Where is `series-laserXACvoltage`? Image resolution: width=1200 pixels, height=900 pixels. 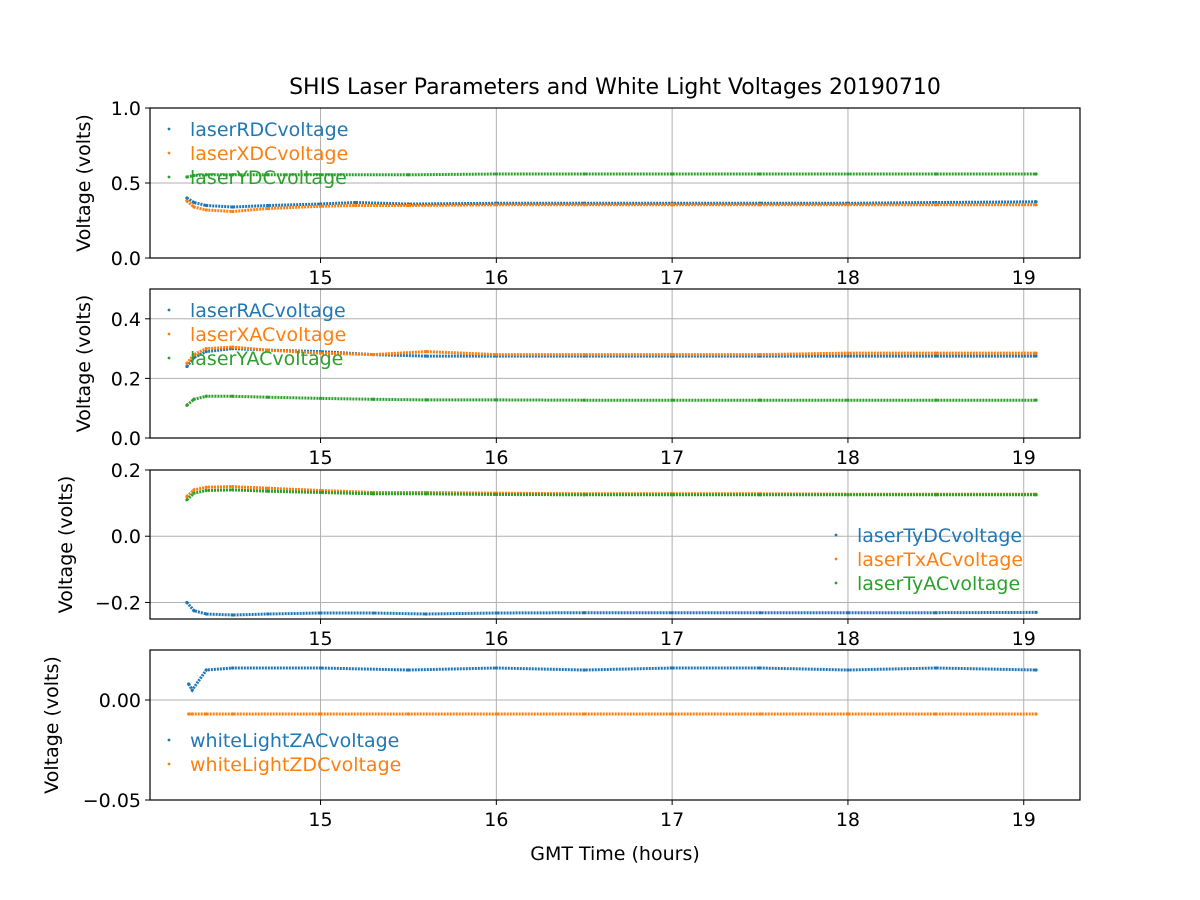
series-laserXACvoltage is located at coordinates (610, 355).